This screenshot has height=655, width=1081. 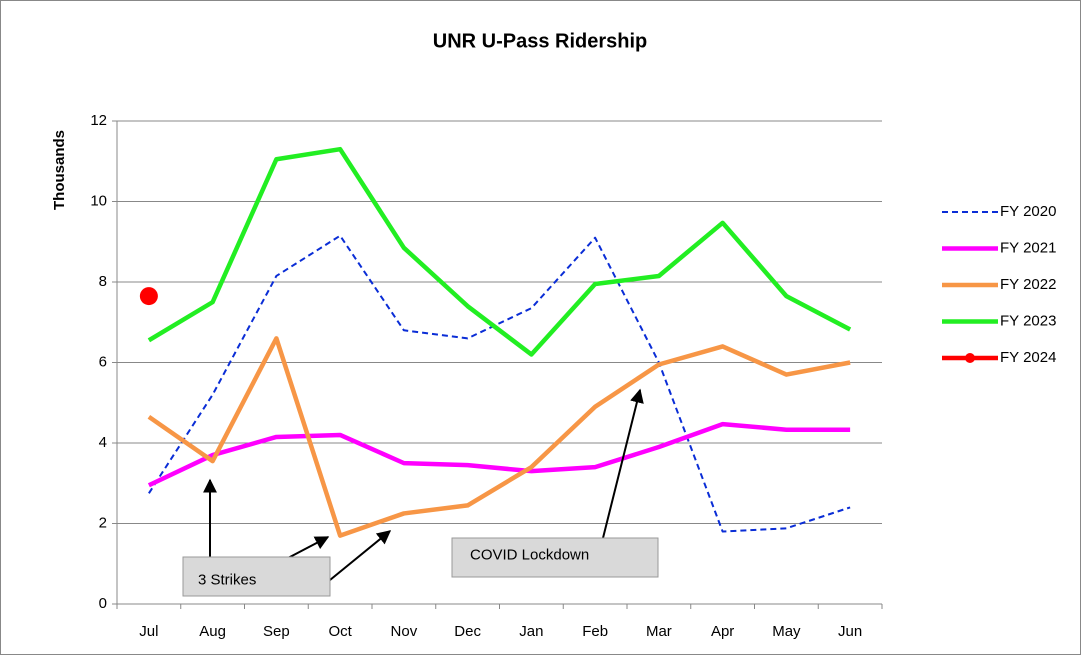 What do you see at coordinates (1028, 211) in the screenshot?
I see `legend-label: FY 2020` at bounding box center [1028, 211].